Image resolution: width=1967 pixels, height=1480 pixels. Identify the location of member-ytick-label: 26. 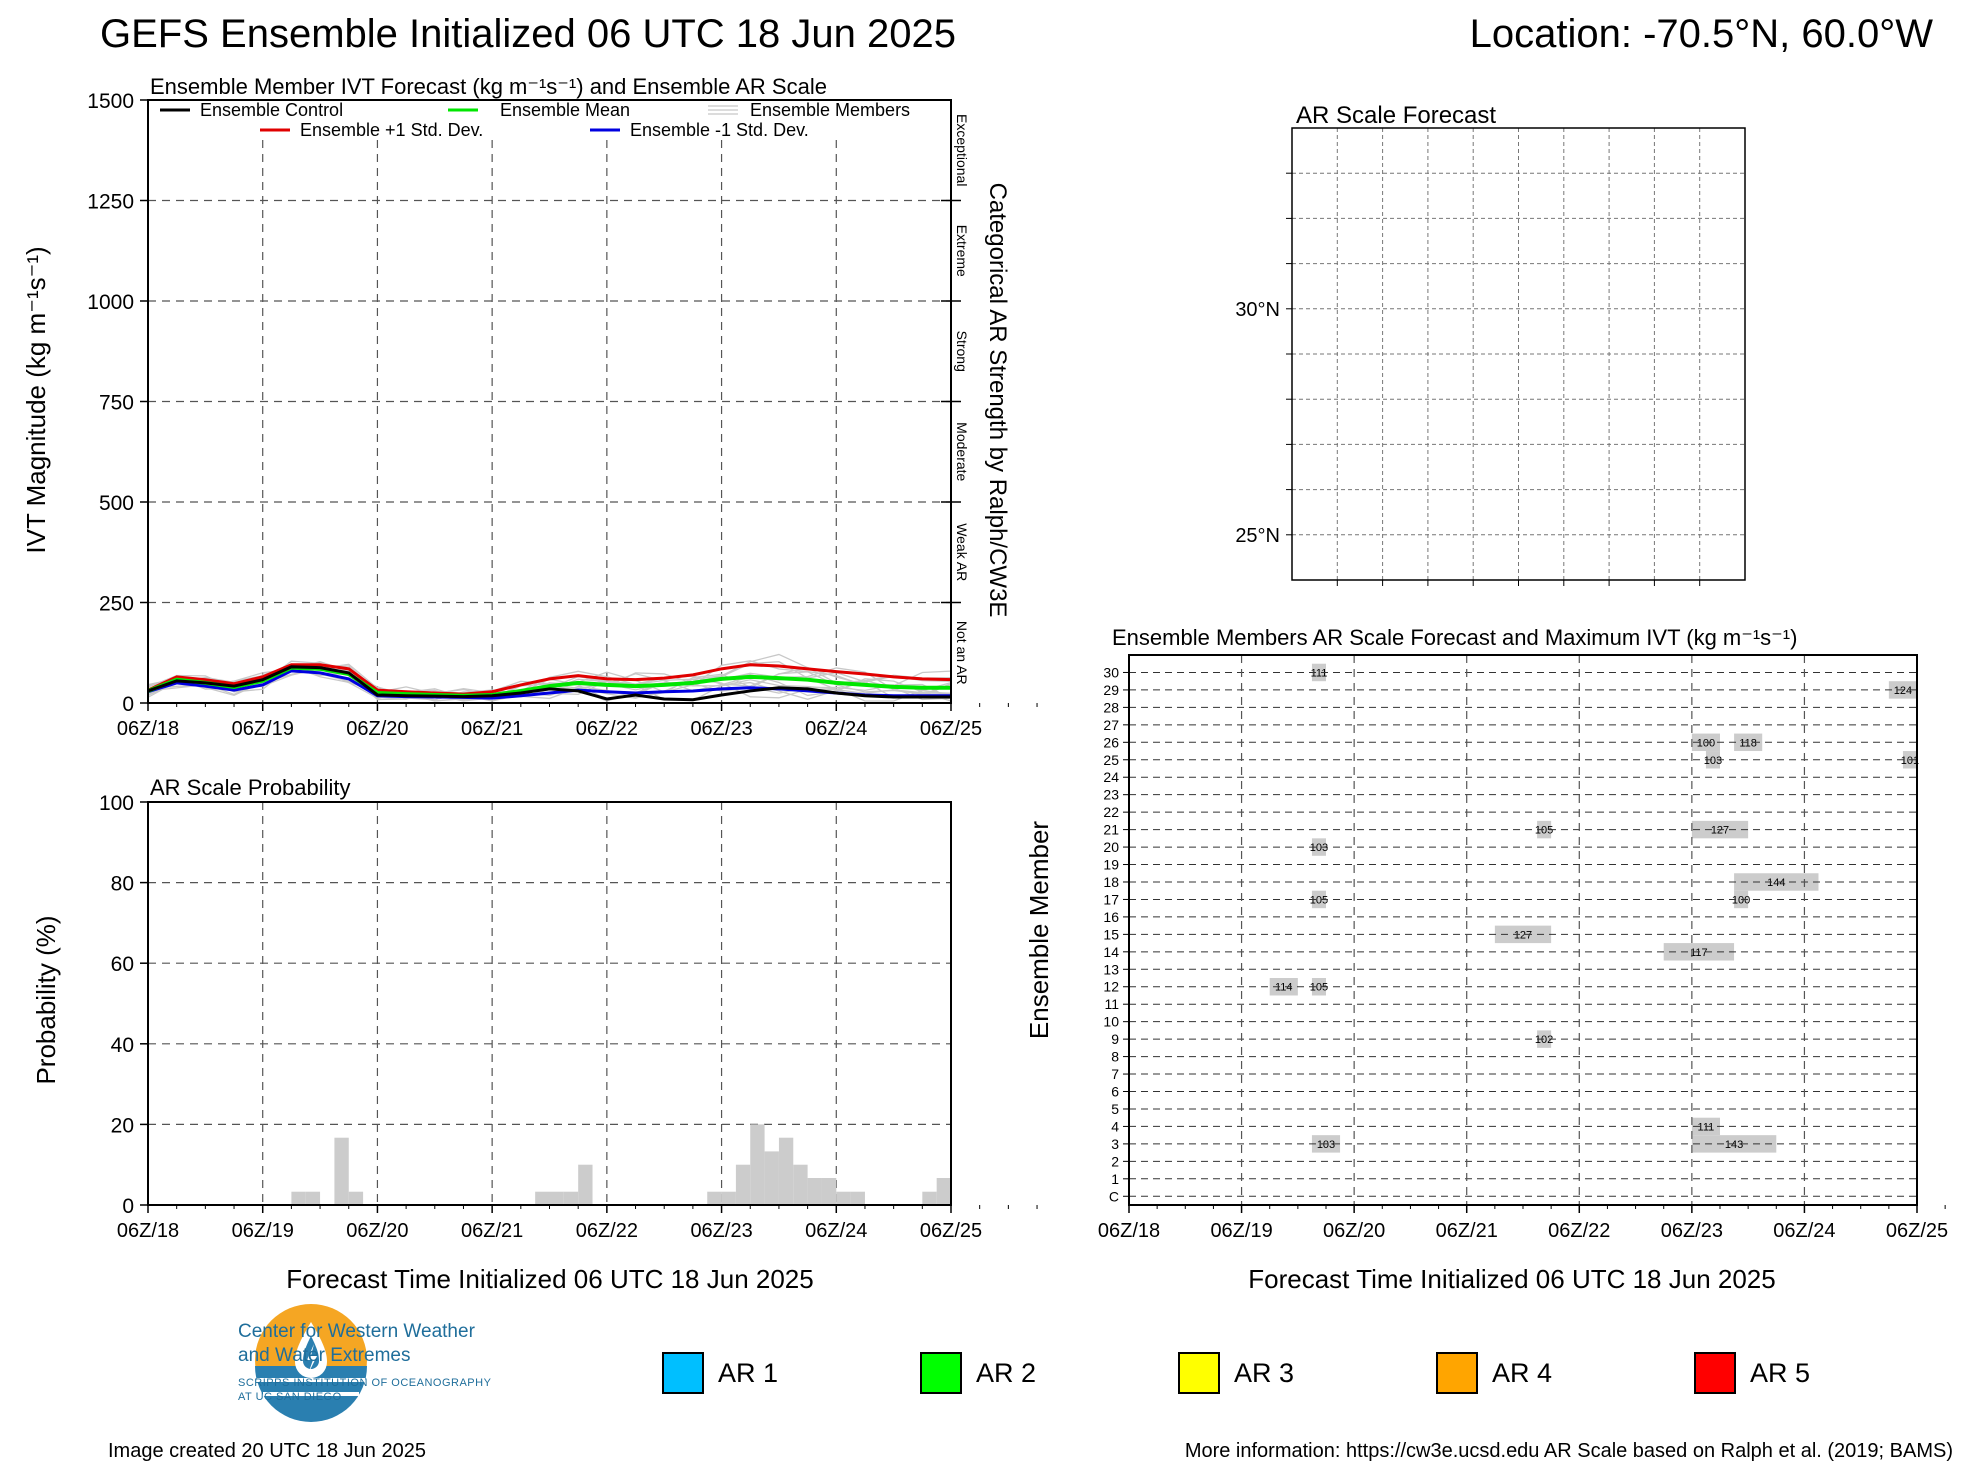
(1111, 742).